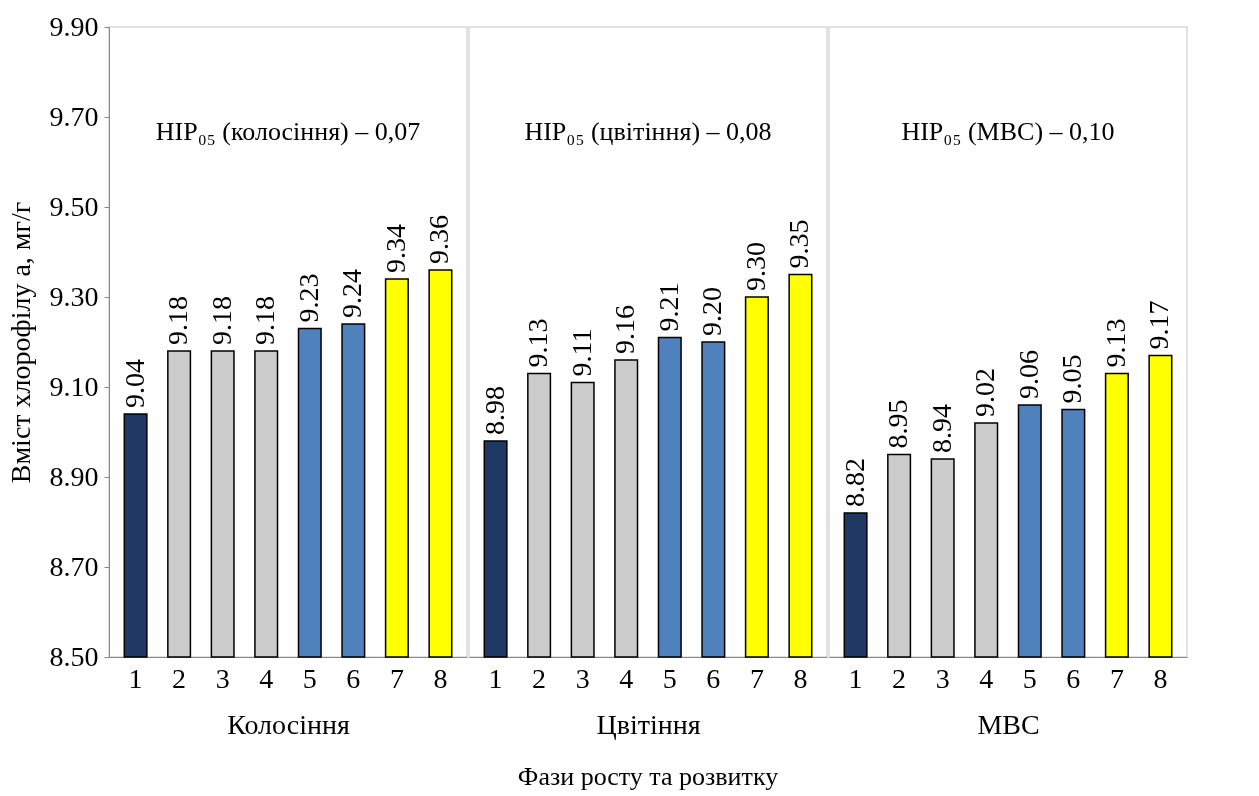 The height and width of the screenshot is (796, 1259). Describe the element at coordinates (395, 248) in the screenshot. I see `data-label: 9.34` at that location.